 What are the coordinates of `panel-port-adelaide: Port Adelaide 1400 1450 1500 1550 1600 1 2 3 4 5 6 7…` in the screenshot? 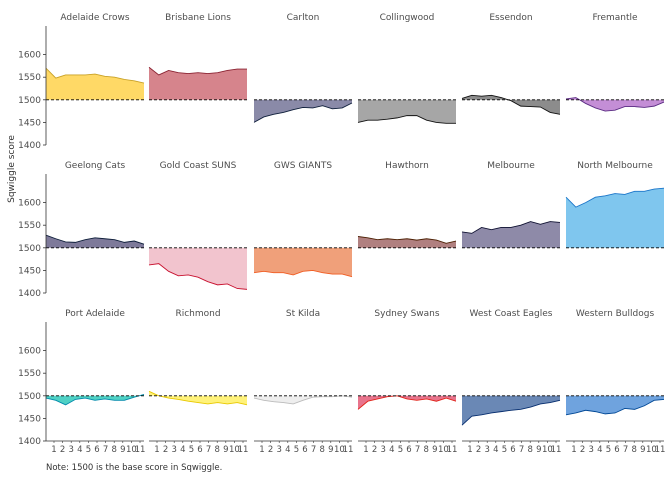 It's located at (81, 382).